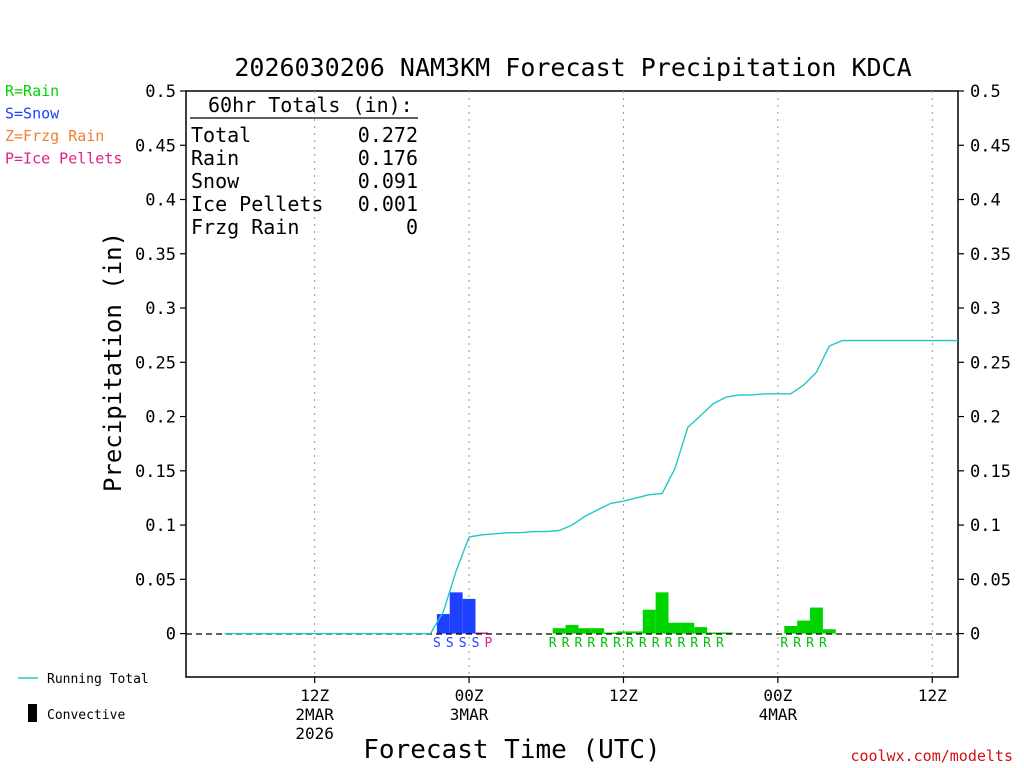 The width and height of the screenshot is (1024, 768). What do you see at coordinates (171, 635) in the screenshot?
I see `y-tick-label-left: 0` at bounding box center [171, 635].